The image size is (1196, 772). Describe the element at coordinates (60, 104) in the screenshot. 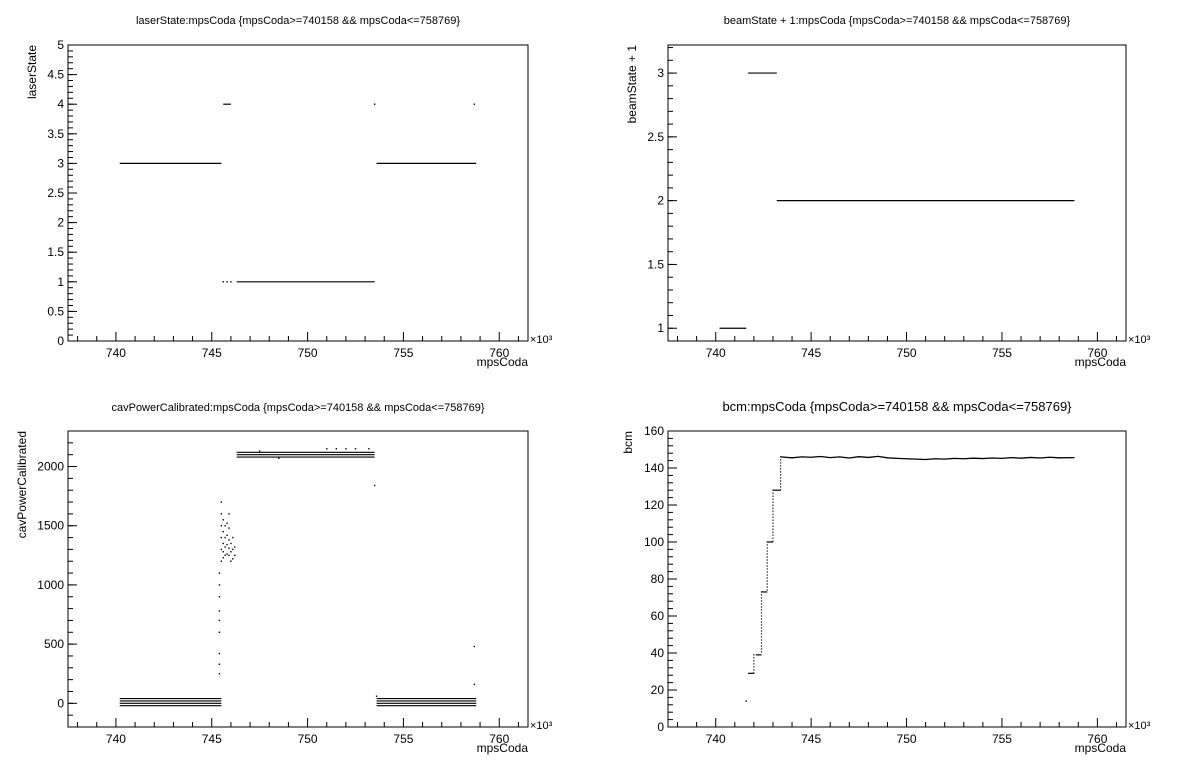

I see `y-tick-label: 4` at that location.